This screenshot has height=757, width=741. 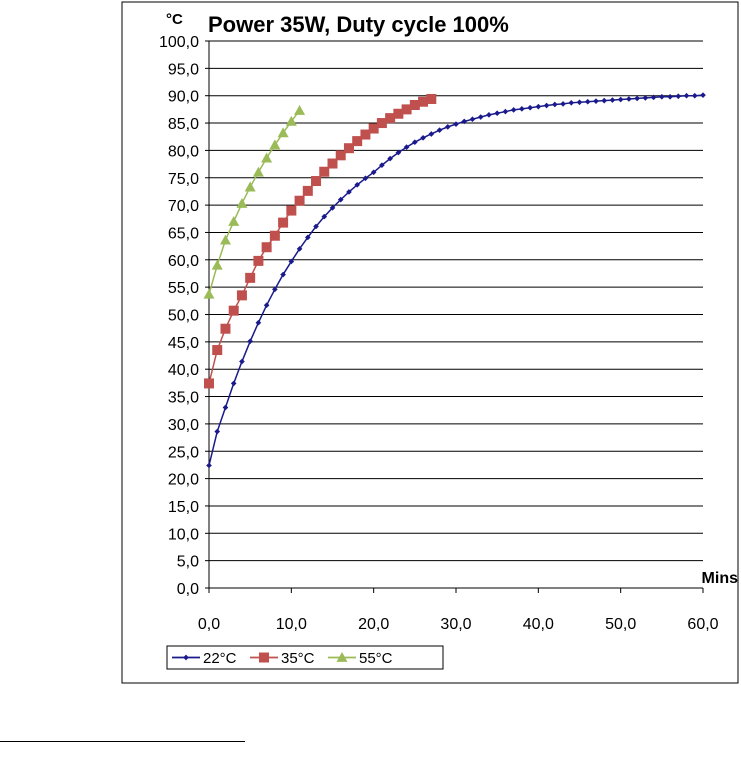 What do you see at coordinates (183, 288) in the screenshot?
I see `y-tick-label: 55,0` at bounding box center [183, 288].